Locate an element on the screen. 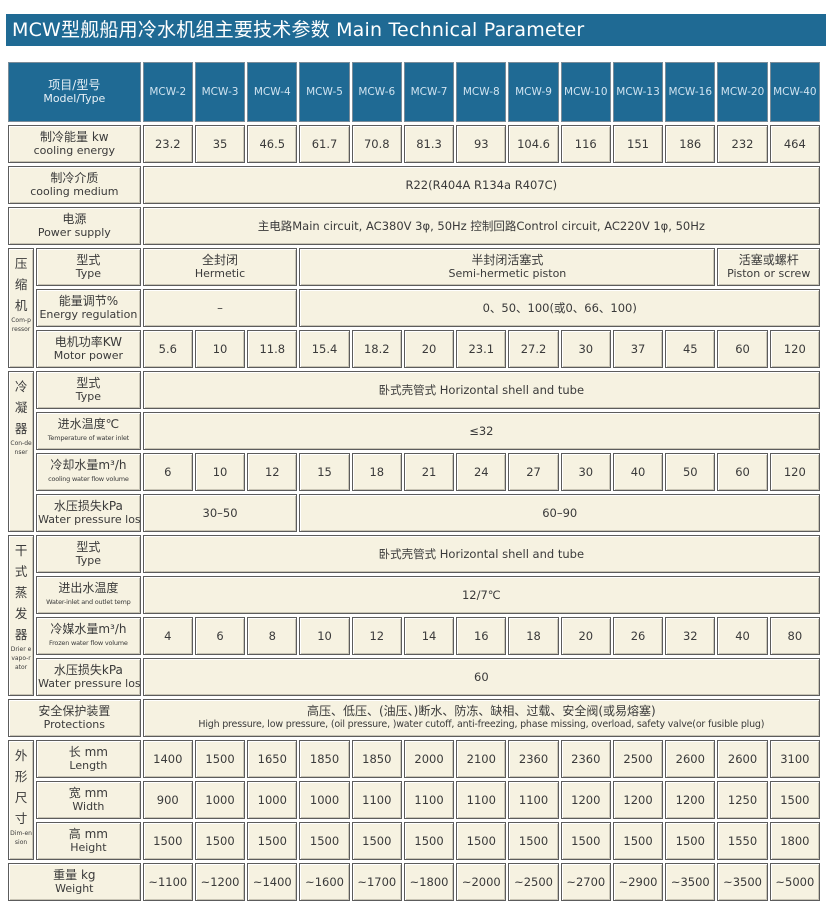 The image size is (830, 905). group-label: 外形尺寸 Dim-ension is located at coordinates (21, 800).